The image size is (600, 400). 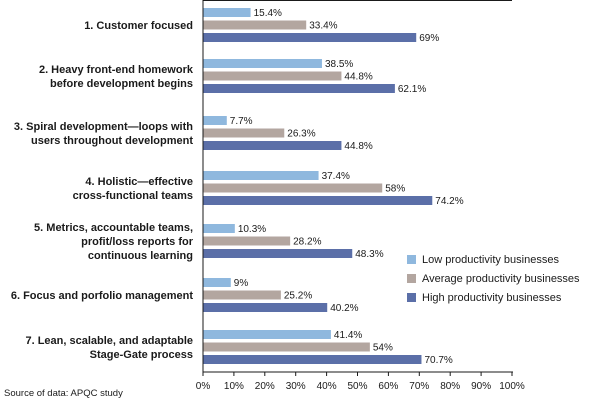 I want to click on value-label: 33.4%, so click(x=323, y=26).